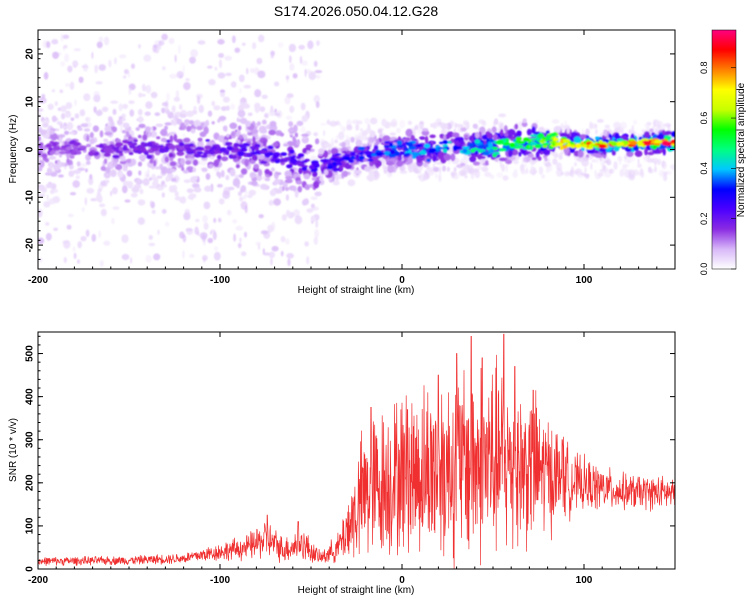 This screenshot has width=750, height=600. What do you see at coordinates (356, 290) in the screenshot?
I see `spectrogram-xlabel: Height of straight line (km)` at bounding box center [356, 290].